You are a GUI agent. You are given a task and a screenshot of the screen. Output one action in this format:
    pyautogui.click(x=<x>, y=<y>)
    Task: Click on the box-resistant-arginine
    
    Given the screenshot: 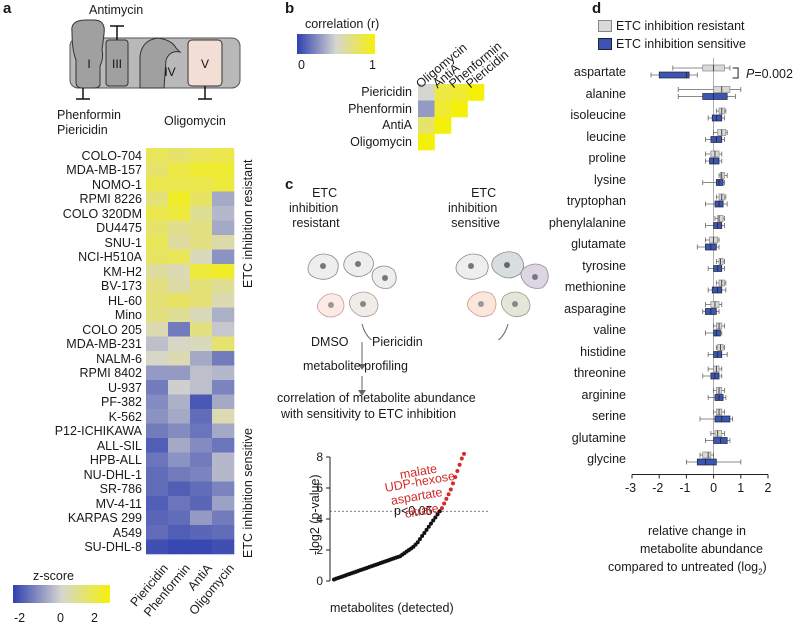 What is the action you would take?
    pyautogui.click(x=719, y=390)
    